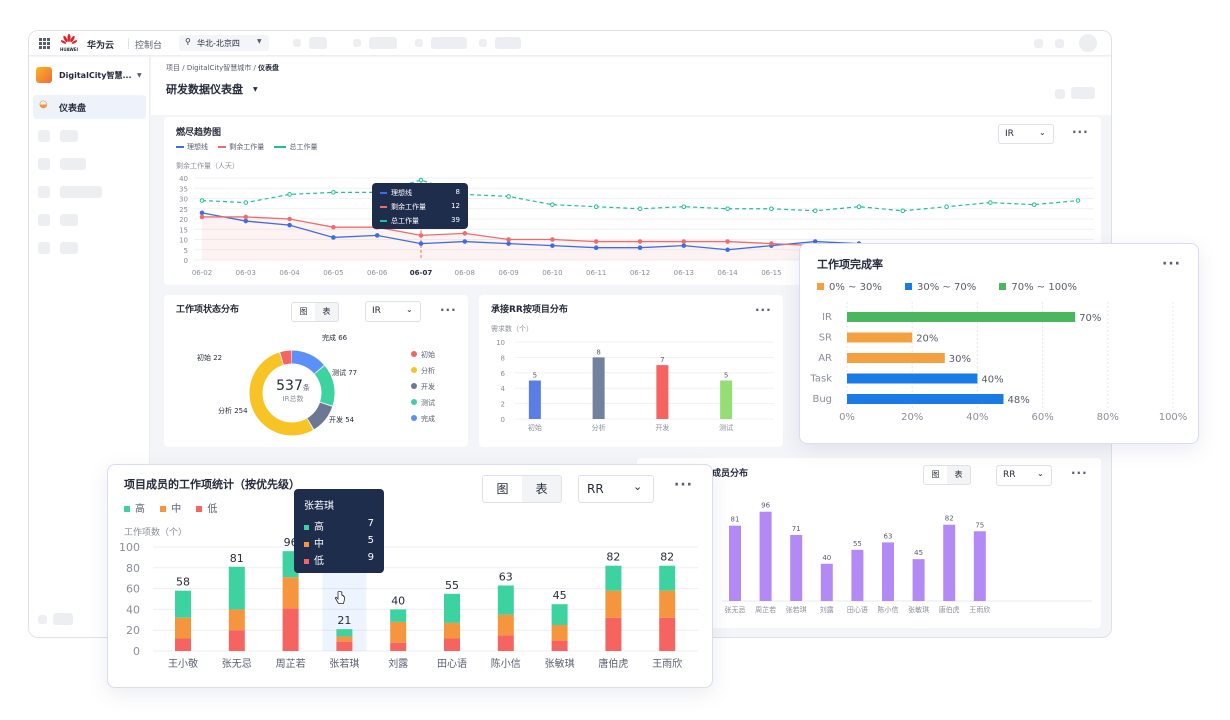  I want to click on legend-swatch, so click(199, 509).